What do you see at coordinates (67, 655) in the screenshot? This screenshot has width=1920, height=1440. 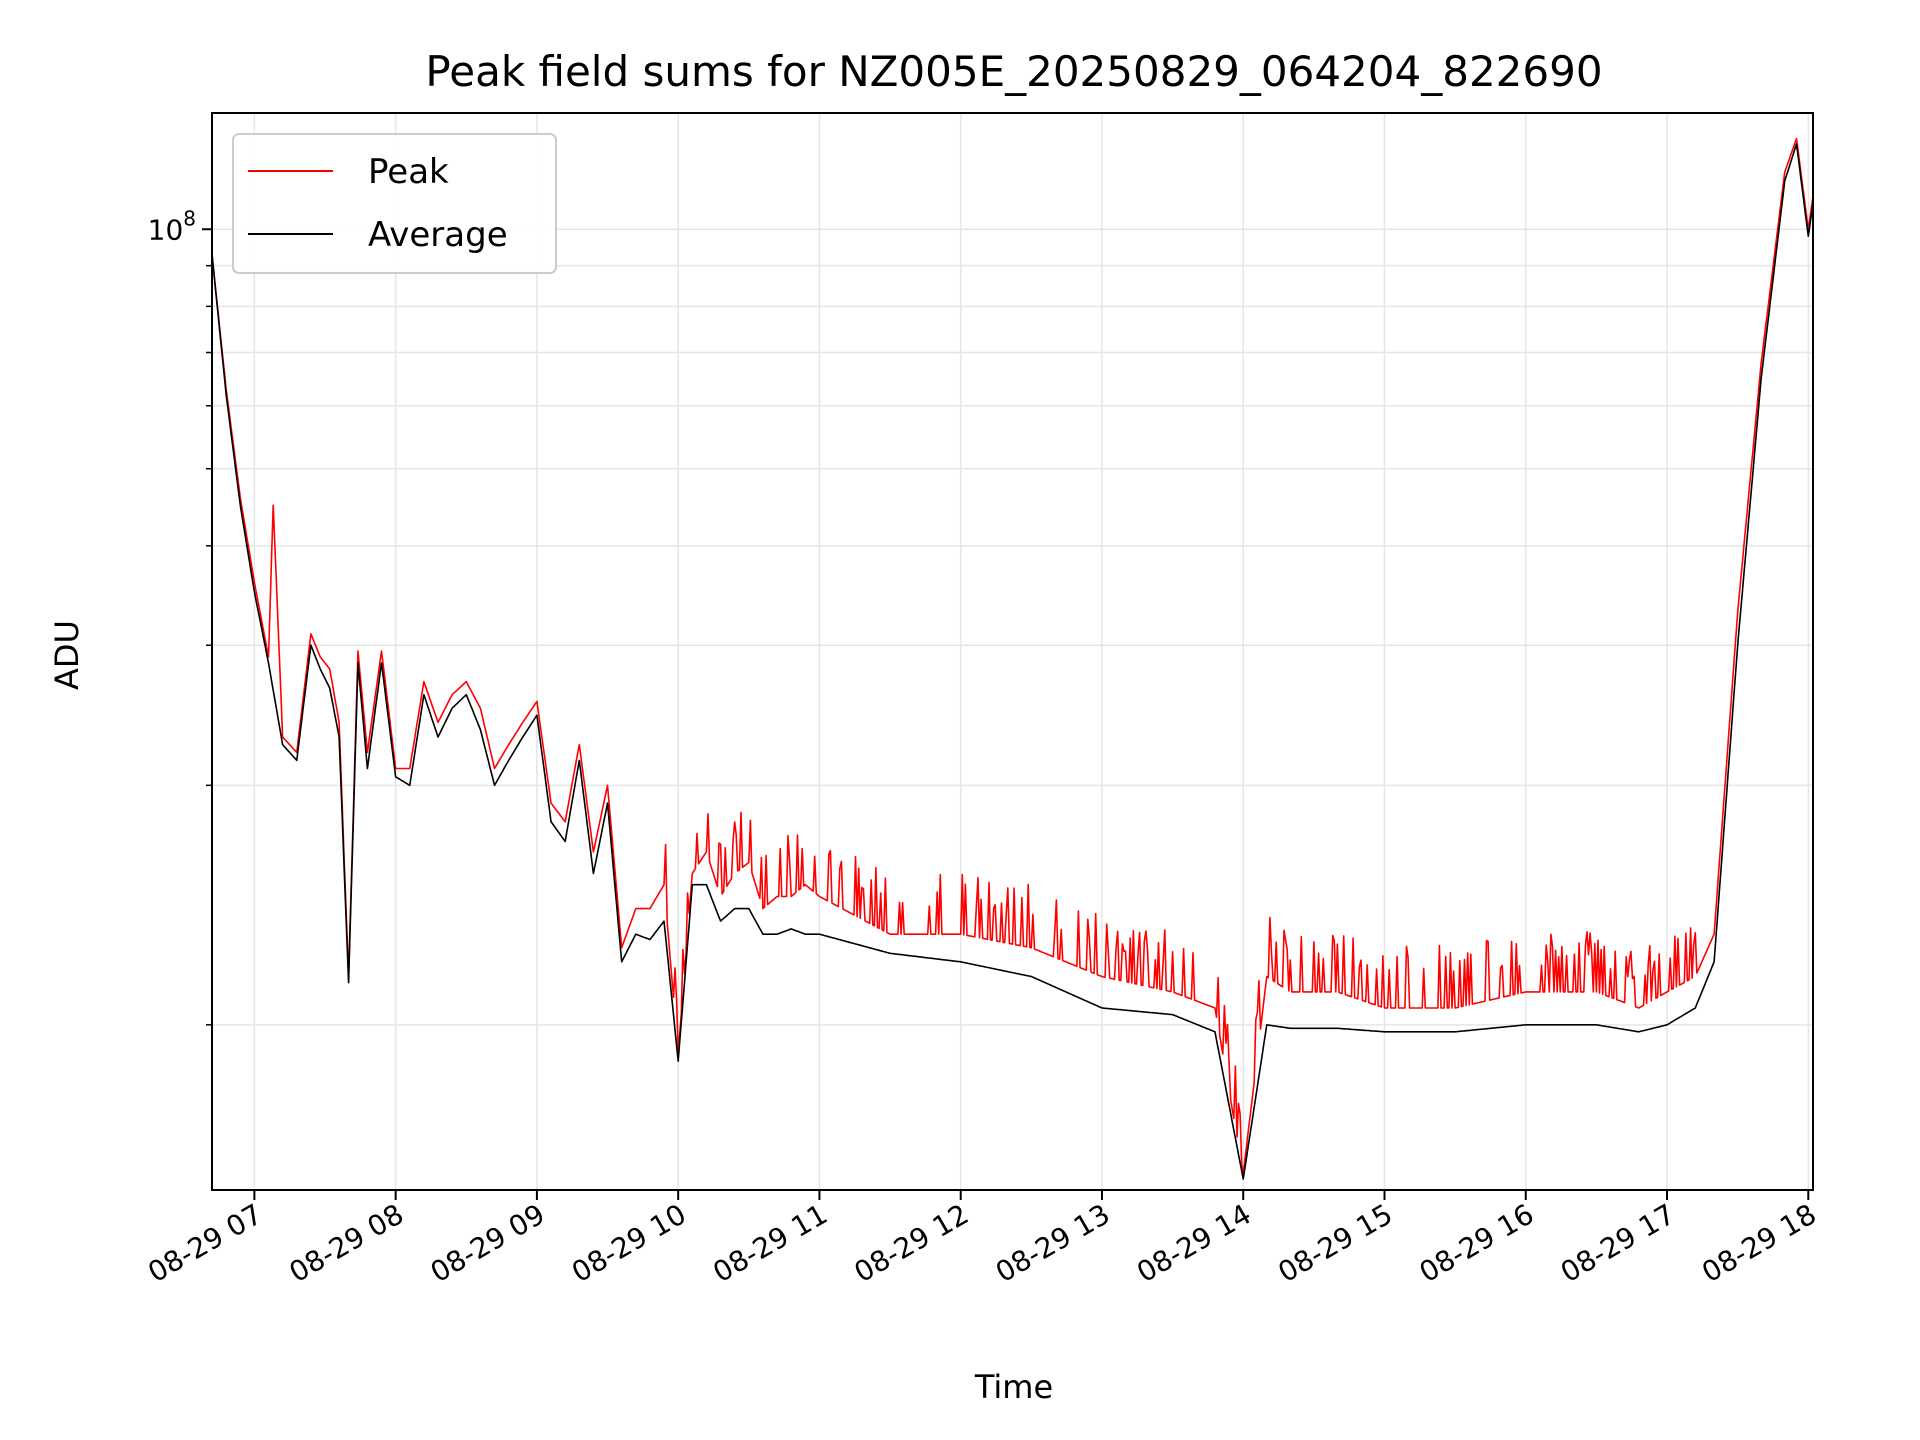 I see `y-axis-label: ADU` at bounding box center [67, 655].